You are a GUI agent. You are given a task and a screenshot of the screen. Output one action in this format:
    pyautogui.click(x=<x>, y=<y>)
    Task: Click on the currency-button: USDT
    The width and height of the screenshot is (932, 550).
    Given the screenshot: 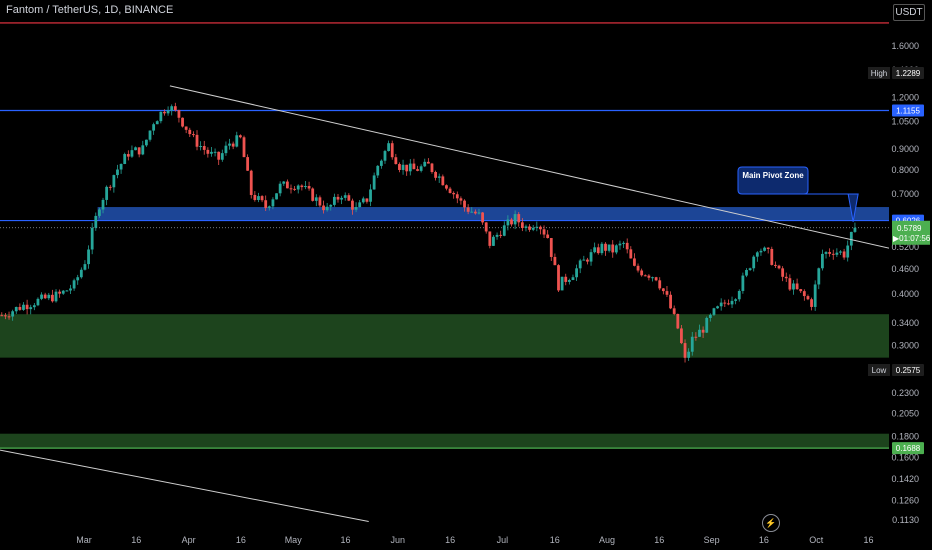 What is the action you would take?
    pyautogui.click(x=909, y=12)
    